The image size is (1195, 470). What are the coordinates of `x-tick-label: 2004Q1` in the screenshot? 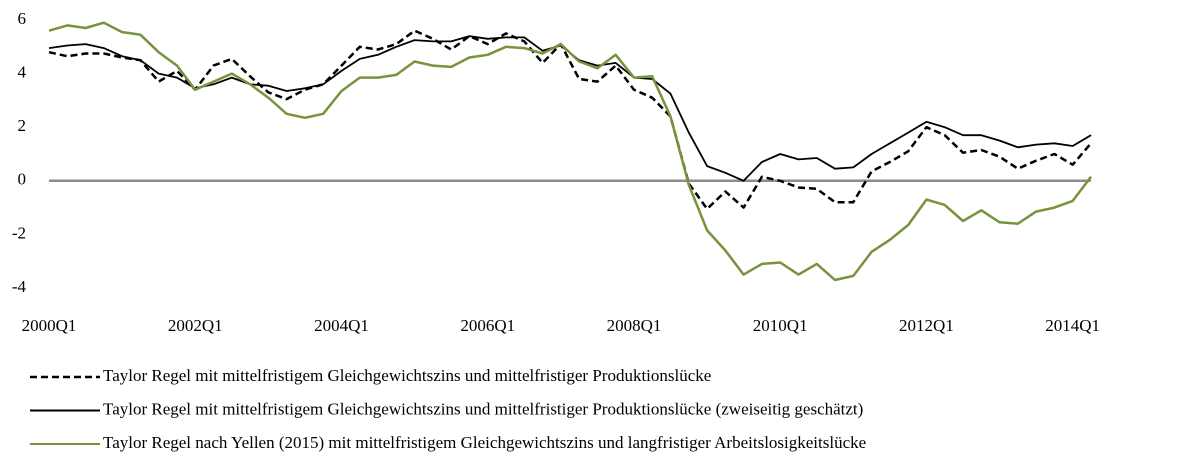 It's located at (341, 325).